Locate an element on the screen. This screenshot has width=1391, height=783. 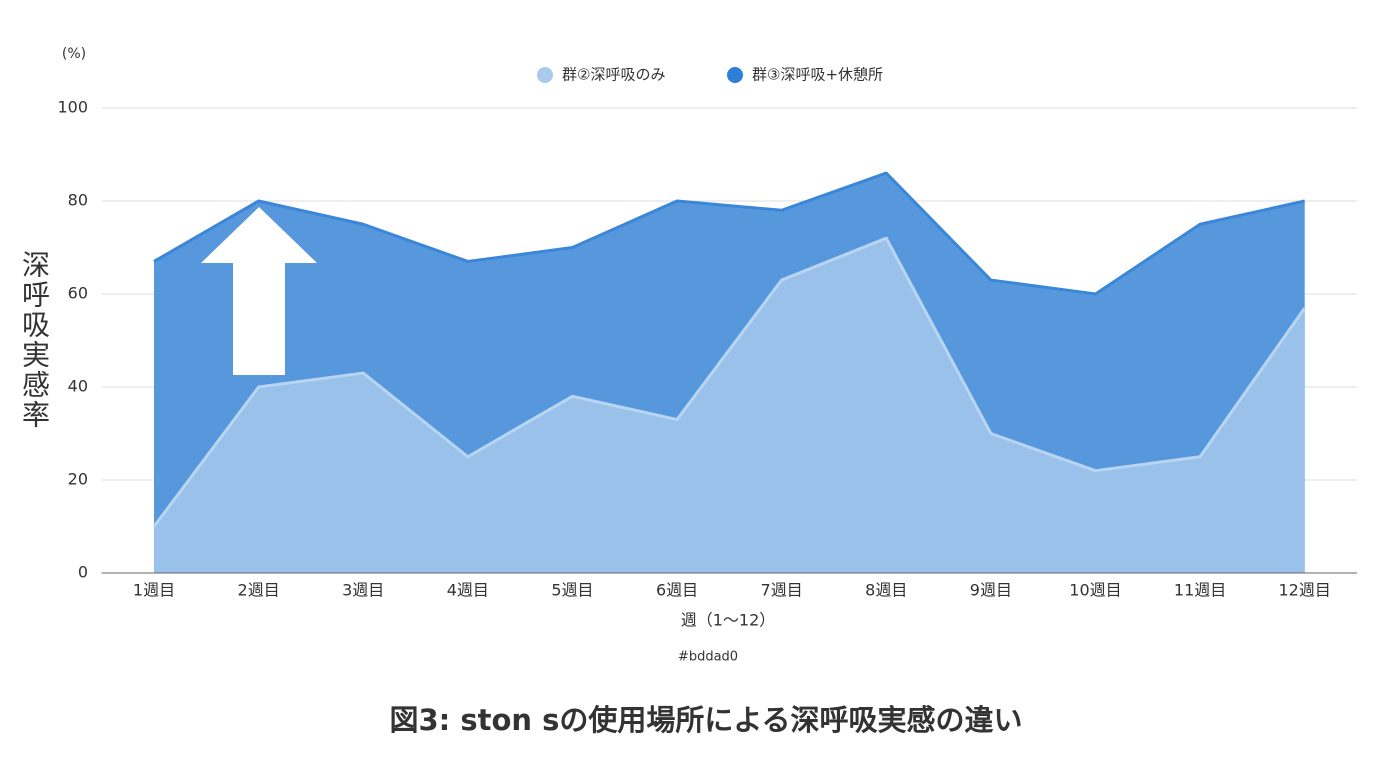
x-tick-label: 8週目 is located at coordinates (886, 590).